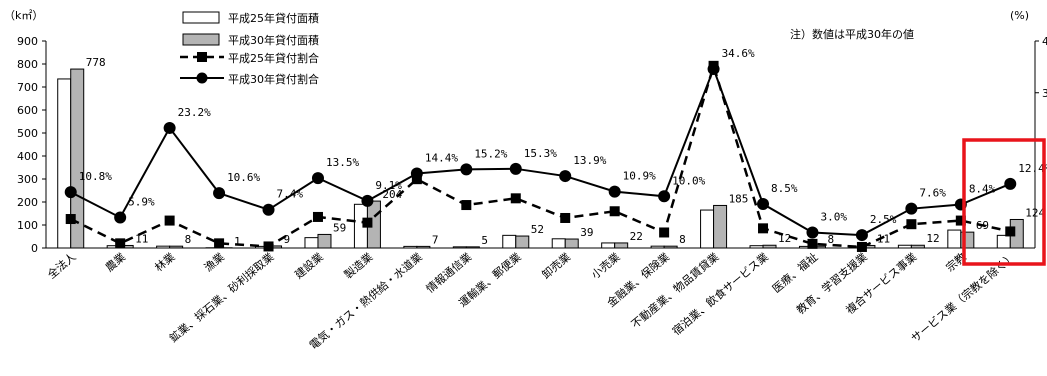  What do you see at coordinates (309, 266) in the screenshot?
I see `category-label: 建設業` at bounding box center [309, 266].